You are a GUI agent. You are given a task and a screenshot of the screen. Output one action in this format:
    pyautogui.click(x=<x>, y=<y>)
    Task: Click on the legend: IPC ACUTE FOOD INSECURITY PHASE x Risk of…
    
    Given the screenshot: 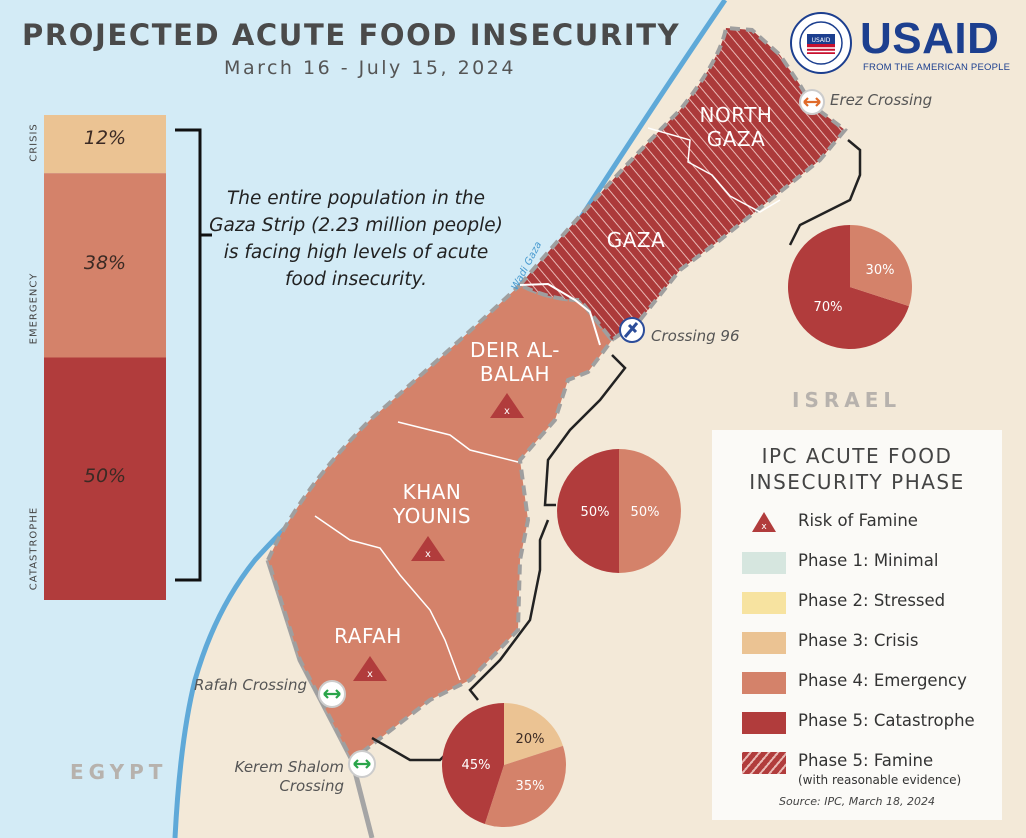 What is the action you would take?
    pyautogui.click(x=857, y=625)
    